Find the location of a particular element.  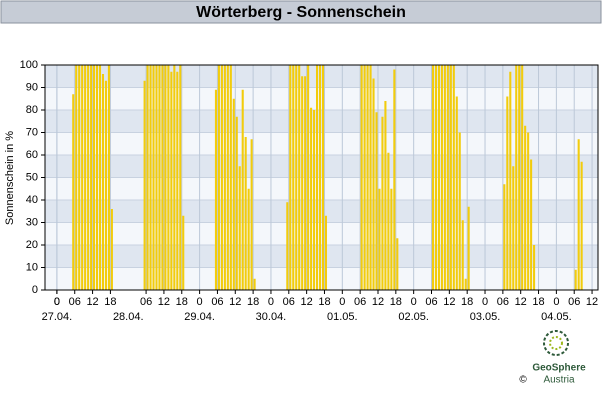

y-tick-label: 70 is located at coordinates (32, 132).